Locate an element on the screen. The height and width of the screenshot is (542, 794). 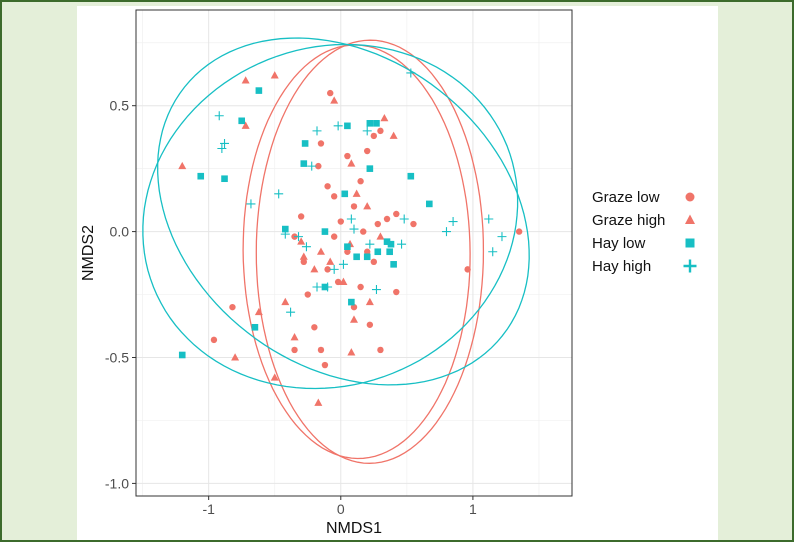
x-tick-label: -1 is located at coordinates (208, 509).